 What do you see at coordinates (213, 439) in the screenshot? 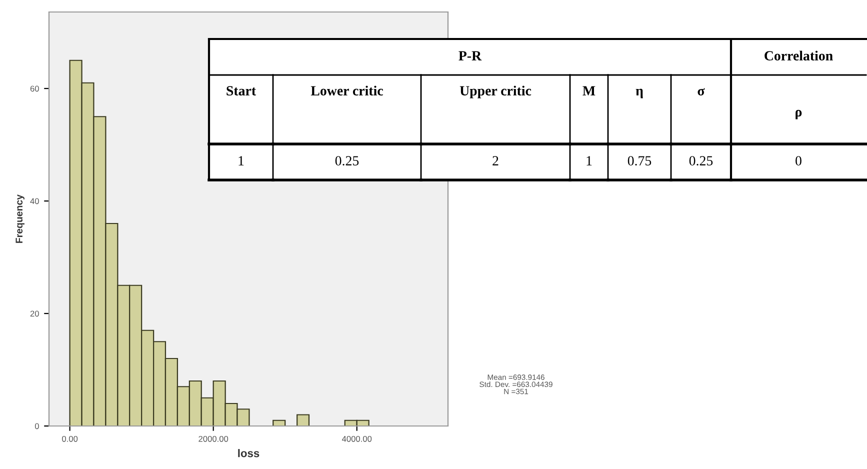
I see `x-tick-label: 2000.00` at bounding box center [213, 439].